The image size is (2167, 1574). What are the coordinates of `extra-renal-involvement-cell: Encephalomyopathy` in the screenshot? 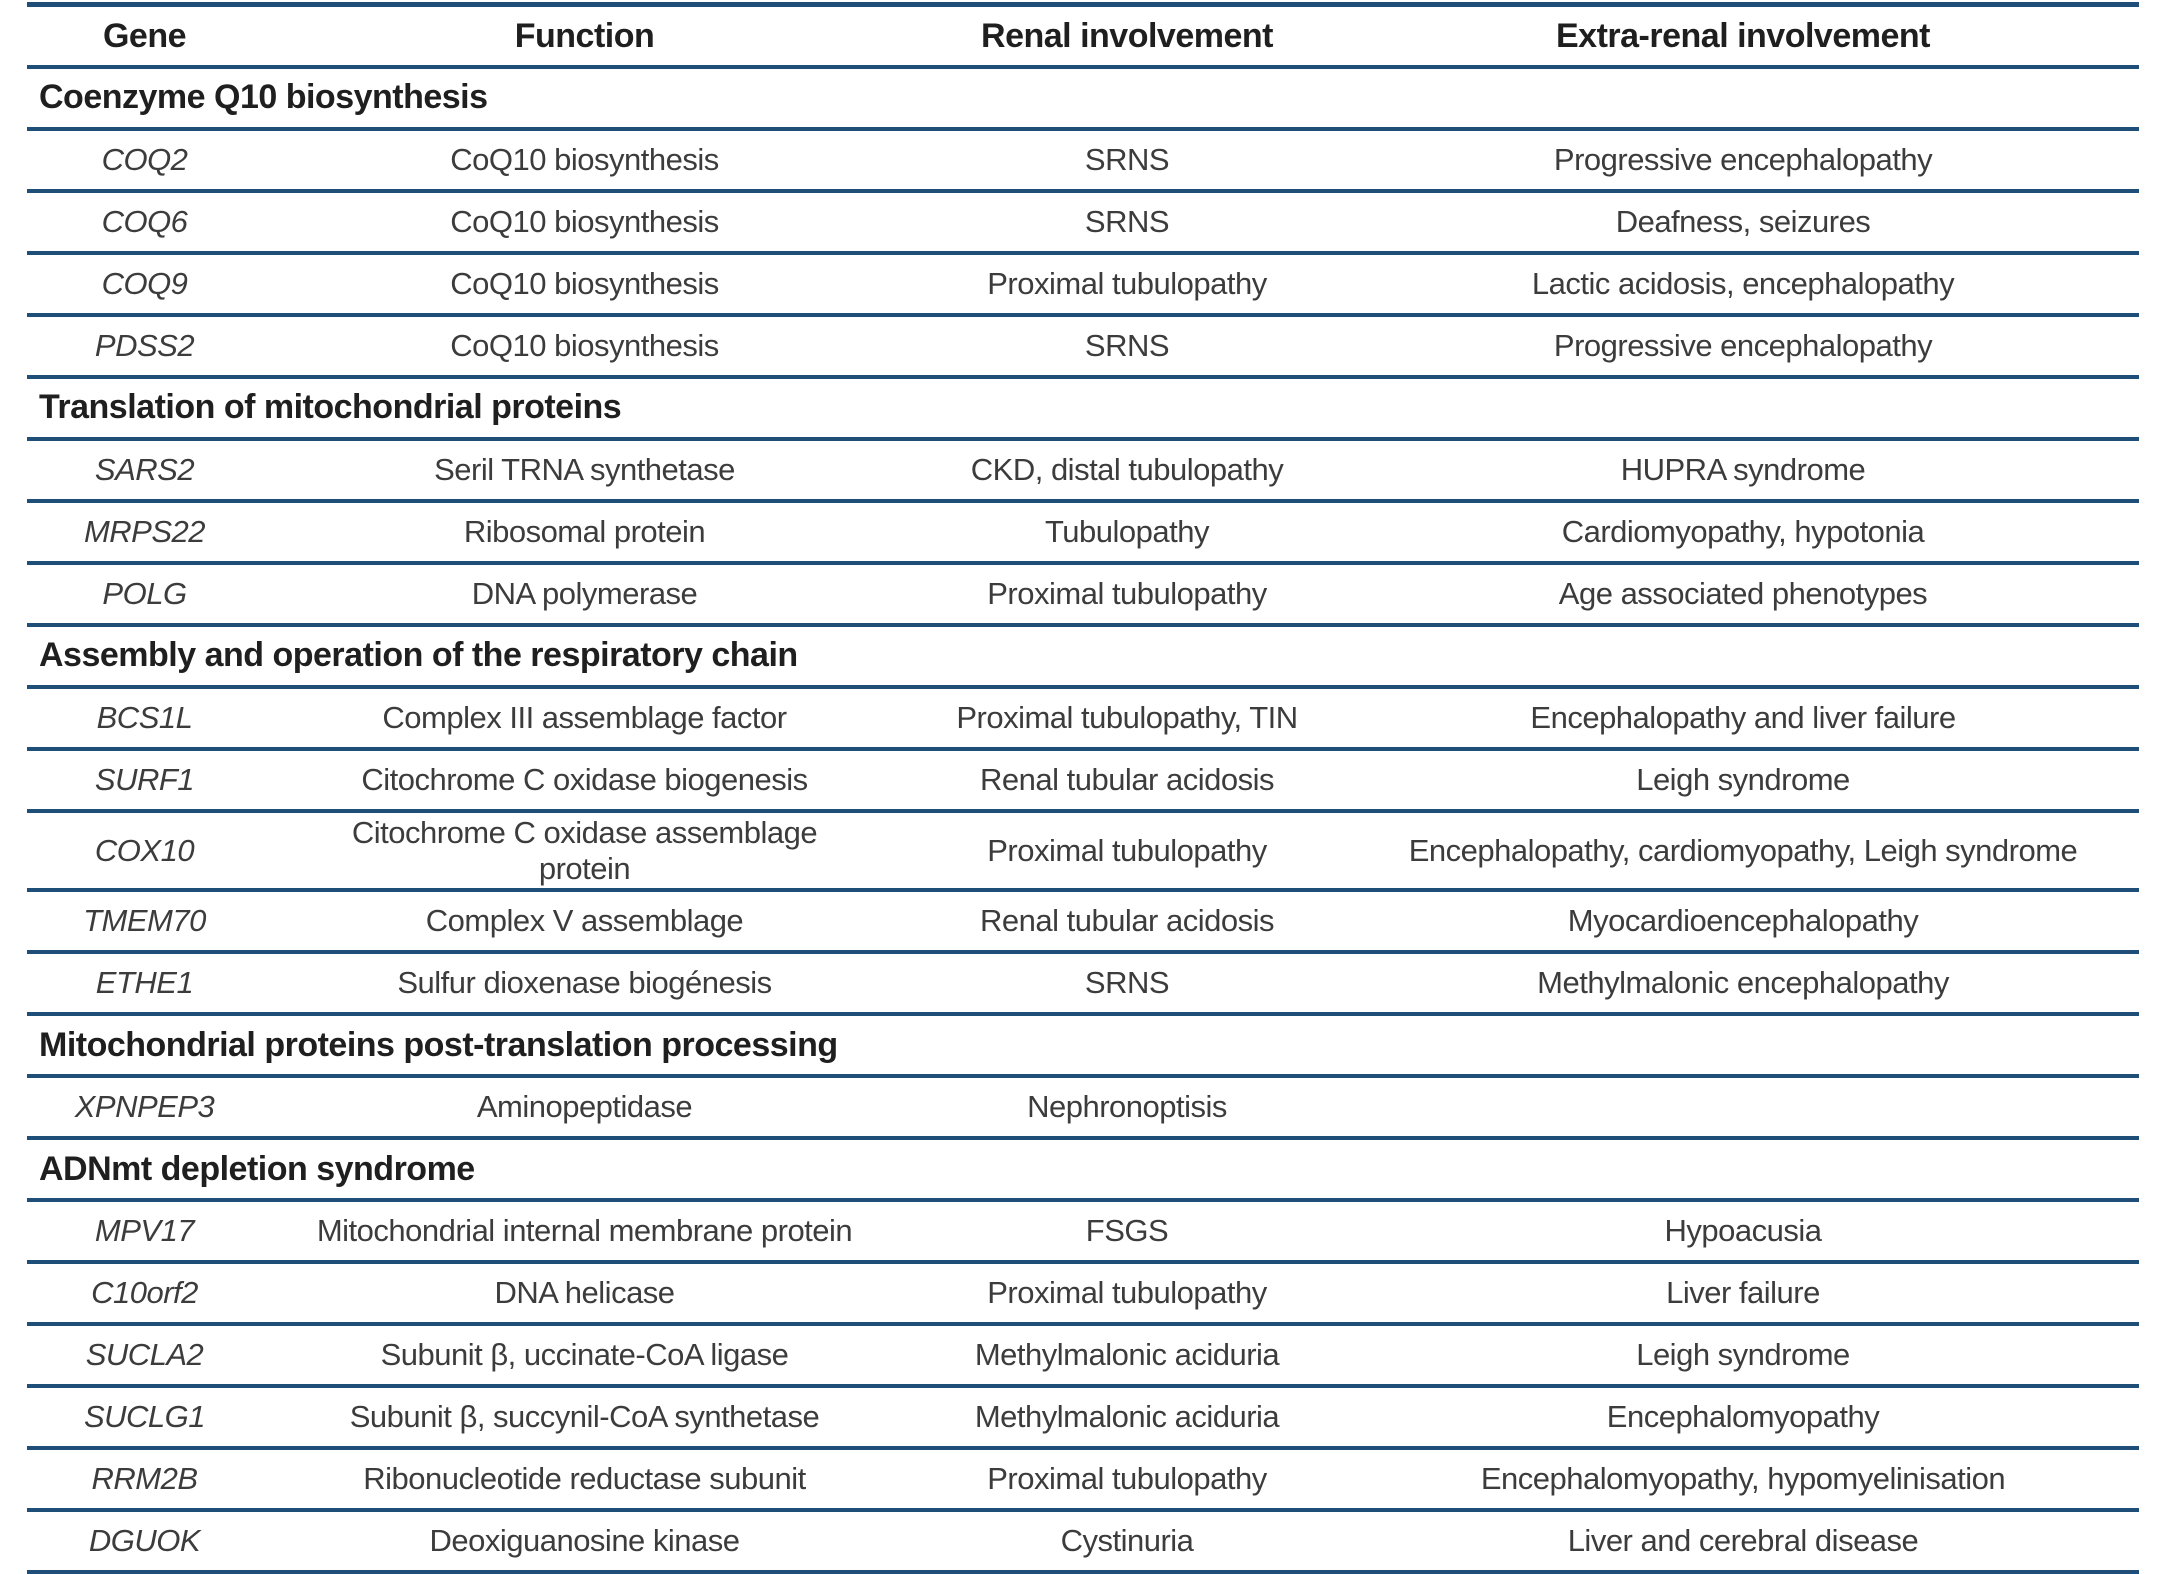 It's located at (1743, 1417).